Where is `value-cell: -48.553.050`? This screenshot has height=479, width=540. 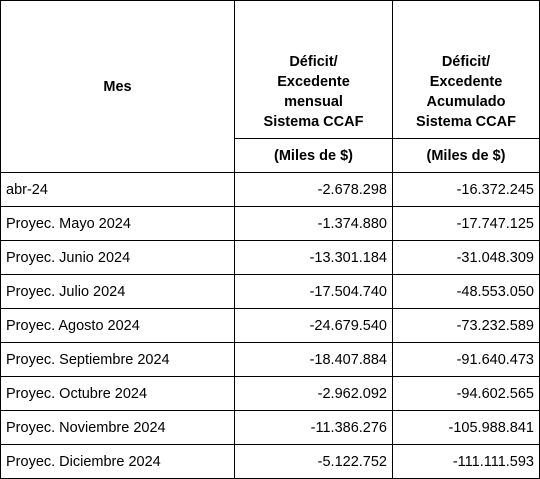 value-cell: -48.553.050 is located at coordinates (466, 291).